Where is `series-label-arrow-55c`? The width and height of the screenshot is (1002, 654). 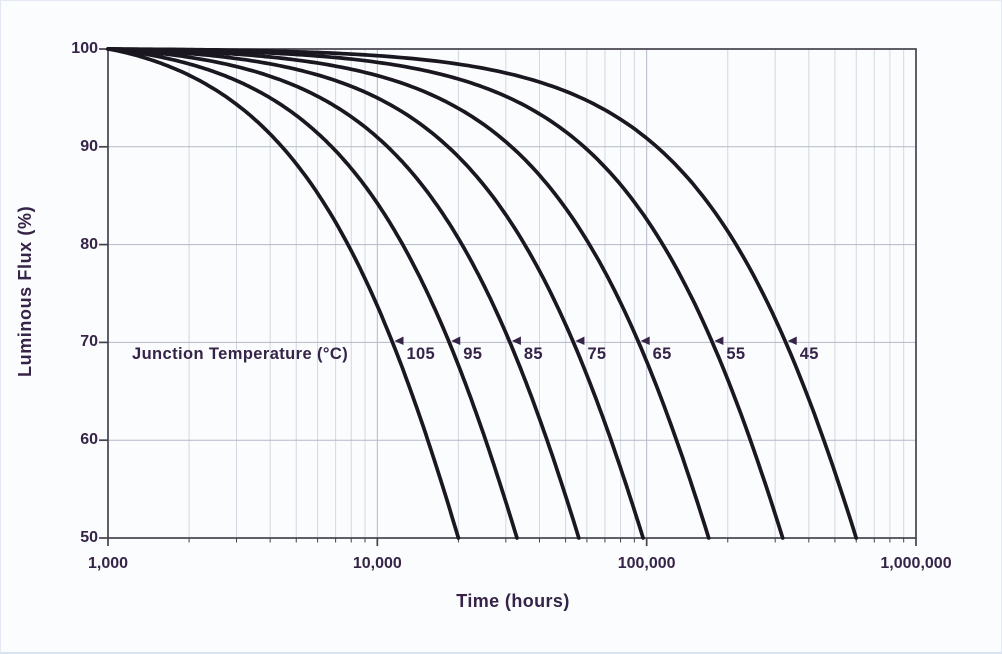 series-label-arrow-55c is located at coordinates (719, 340).